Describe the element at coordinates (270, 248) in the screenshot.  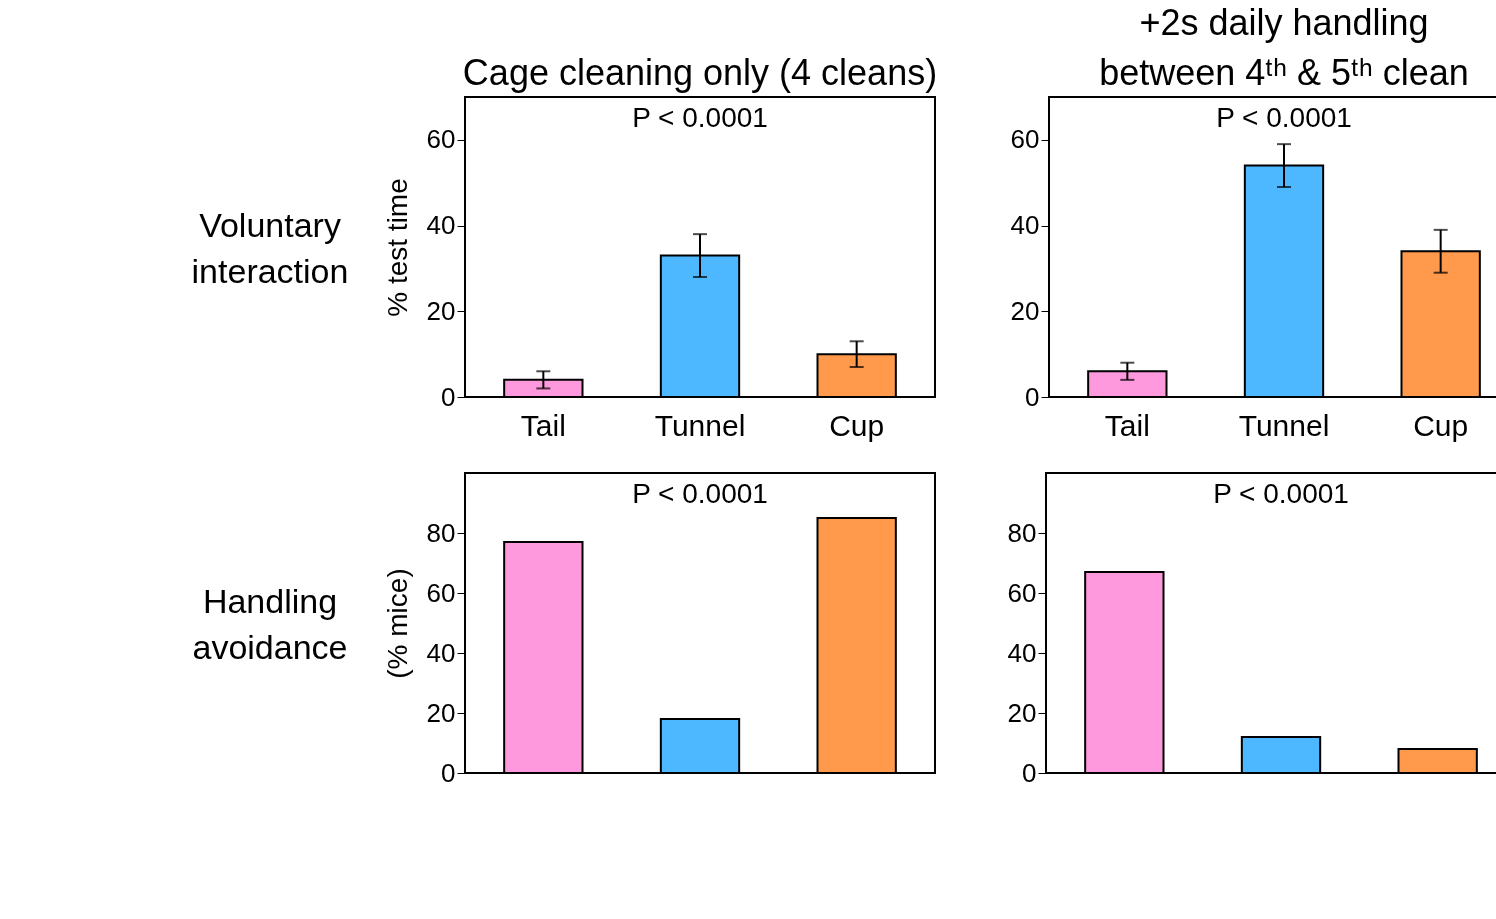
I see `text: Voluntary interaction` at that location.